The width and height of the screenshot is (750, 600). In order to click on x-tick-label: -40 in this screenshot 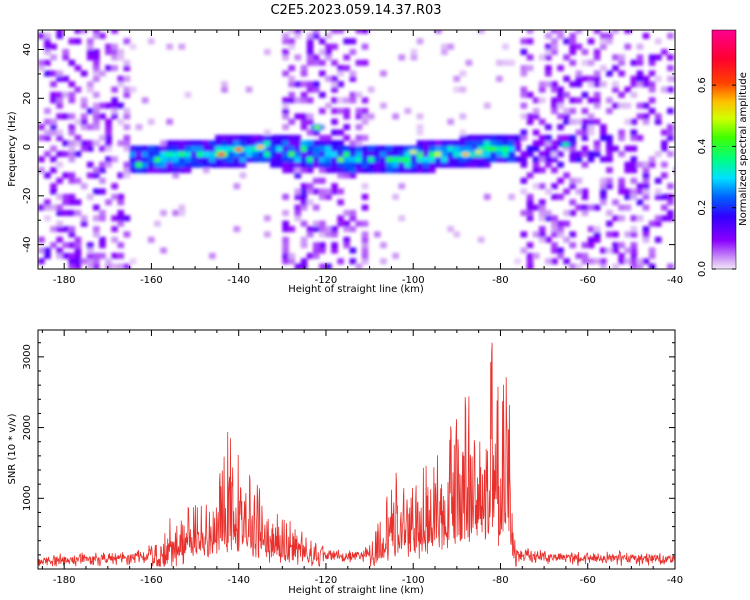, I will do `click(675, 580)`.